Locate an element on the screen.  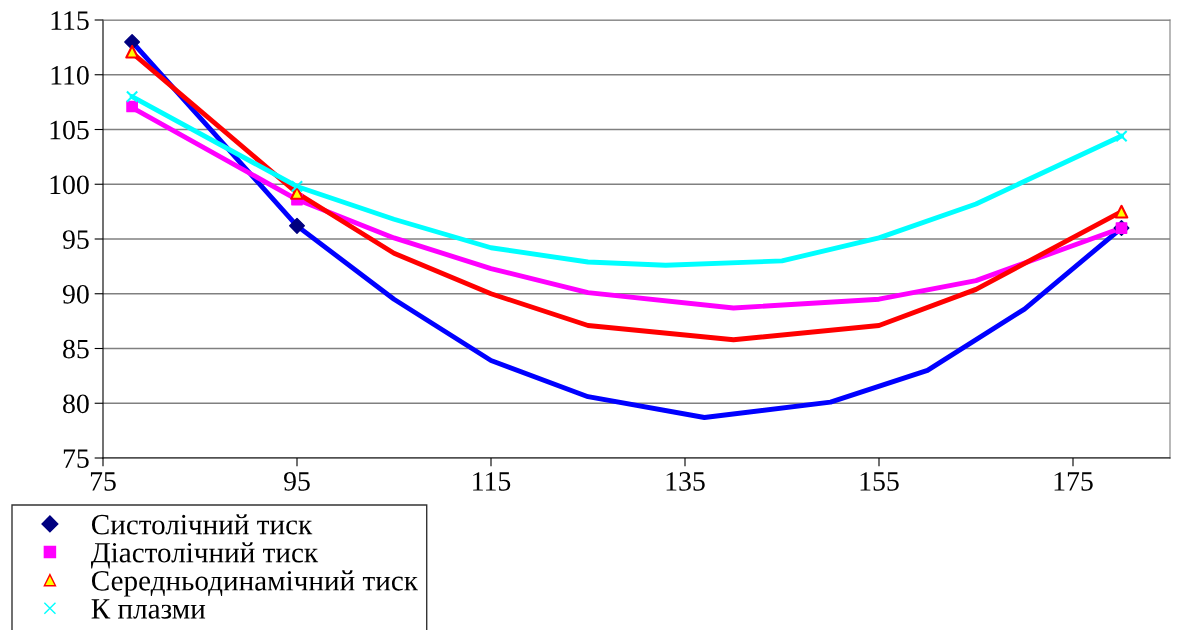
x-tick-label: 95 is located at coordinates (297, 481).